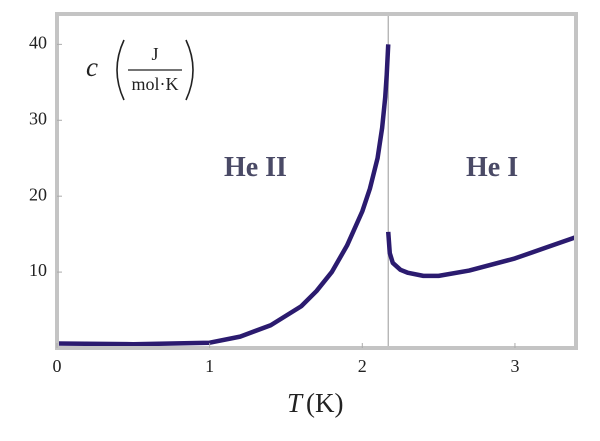 The width and height of the screenshot is (600, 441). I want to click on y-tick-label: 40, so click(38, 42).